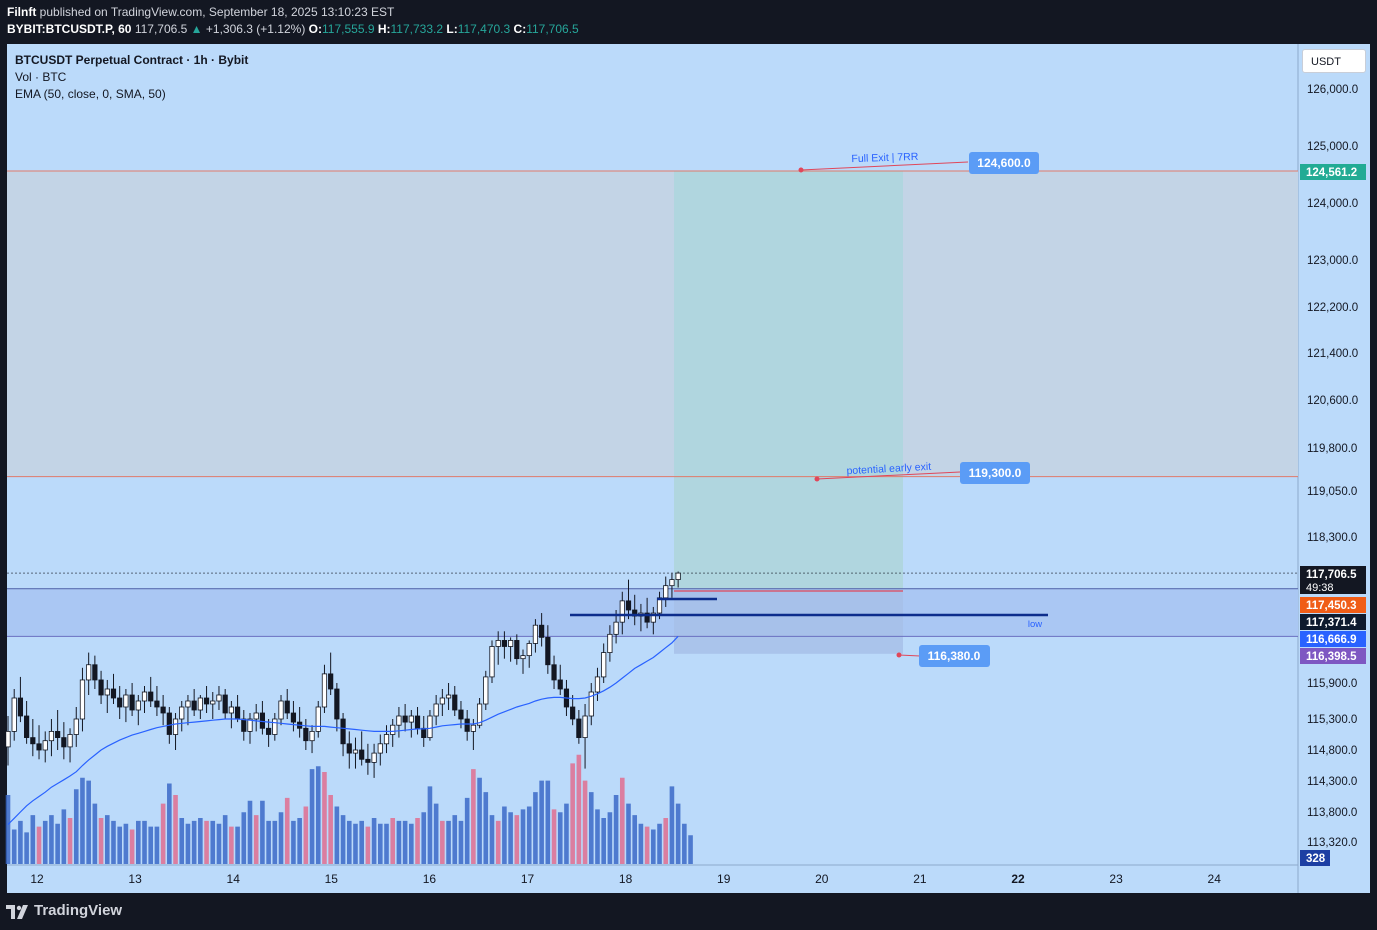  Describe the element at coordinates (1334, 61) in the screenshot. I see `currency-unit-button: USDT` at that location.